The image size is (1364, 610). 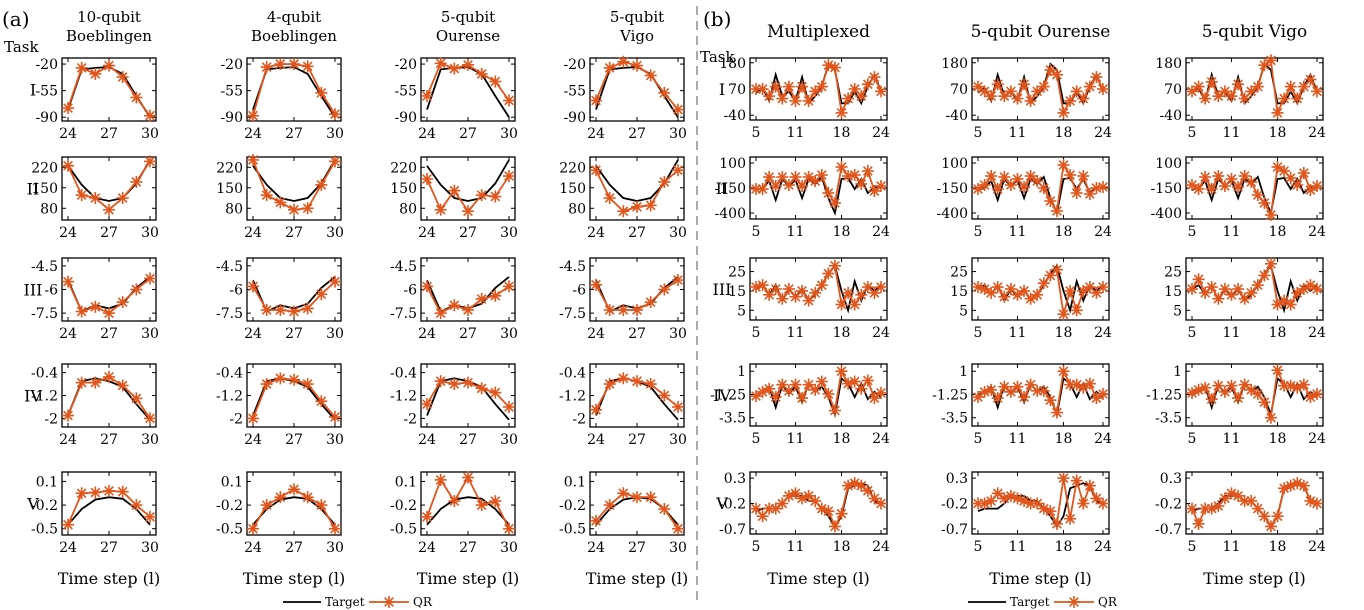 I want to click on panel-a-ii-4-qubit-boeblingen-ytick-label: 220, so click(x=229, y=168).